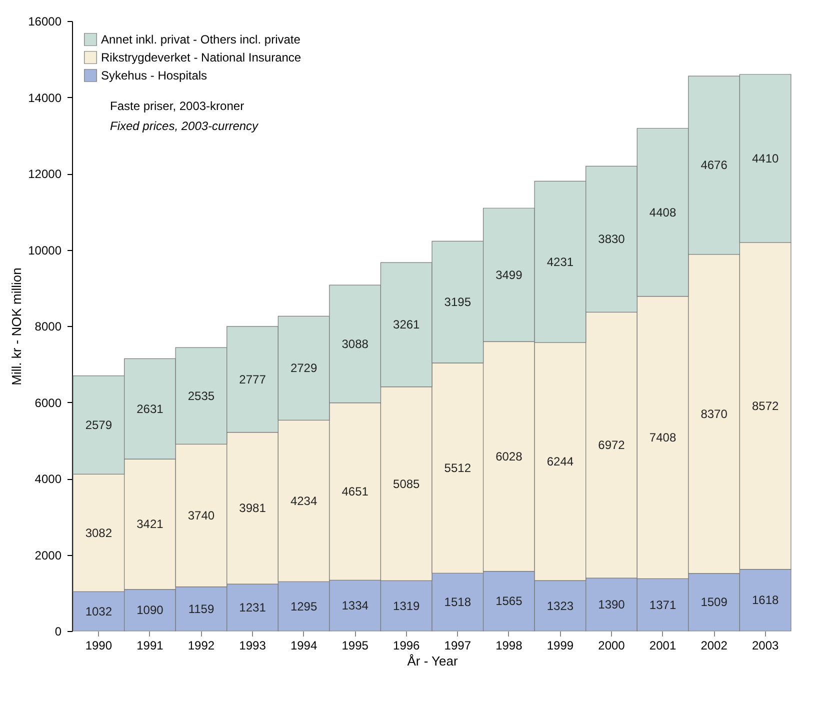 The width and height of the screenshot is (820, 725). What do you see at coordinates (355, 491) in the screenshot?
I see `data-label: 4651` at bounding box center [355, 491].